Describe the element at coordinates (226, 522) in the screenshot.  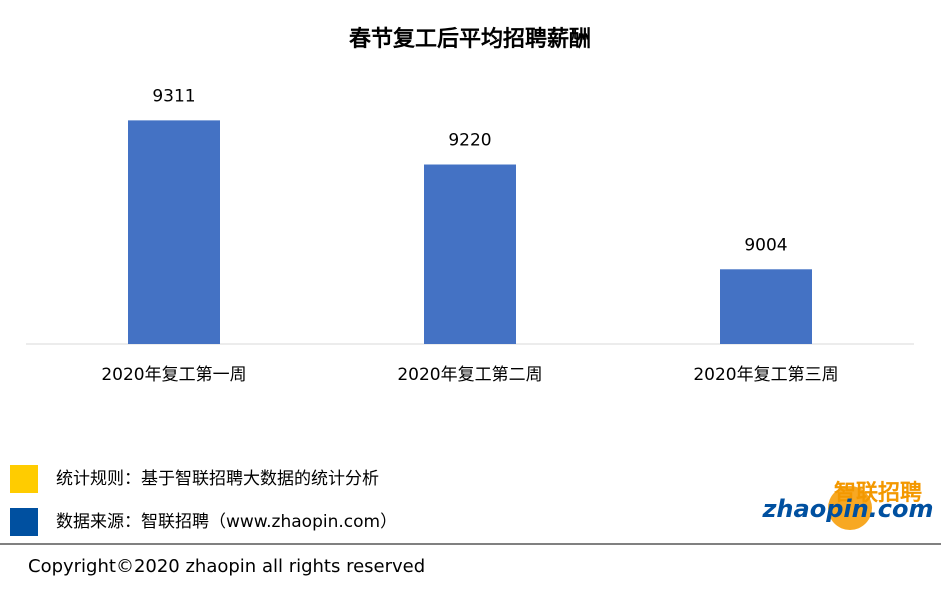
I see `note-text: 数据来源：智联招聘（www.zhaopin.com）` at that location.